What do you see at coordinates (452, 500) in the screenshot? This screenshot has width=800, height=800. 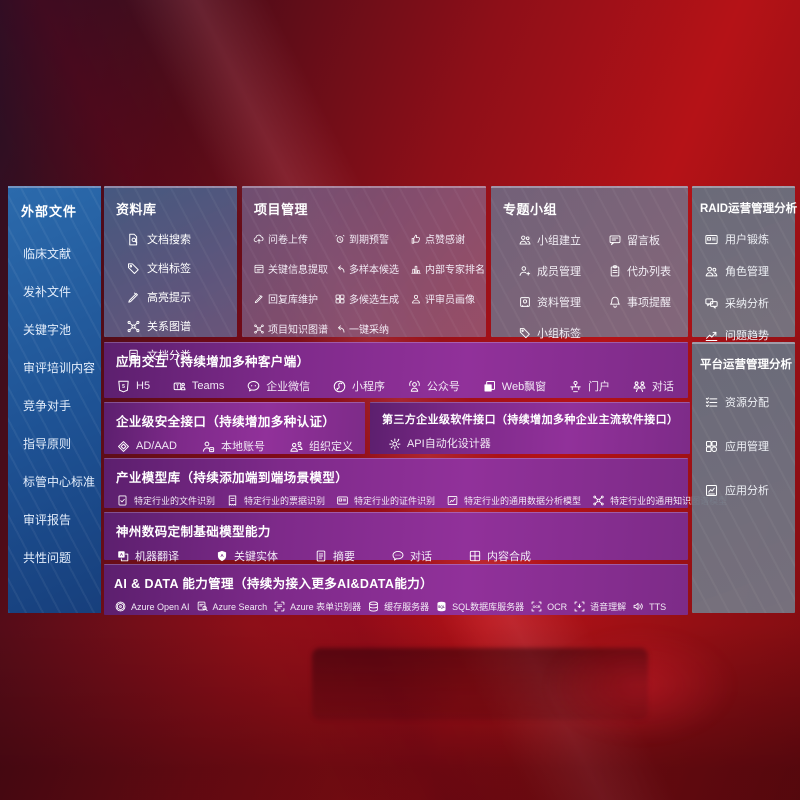 I see `data-analysis-model-icon` at bounding box center [452, 500].